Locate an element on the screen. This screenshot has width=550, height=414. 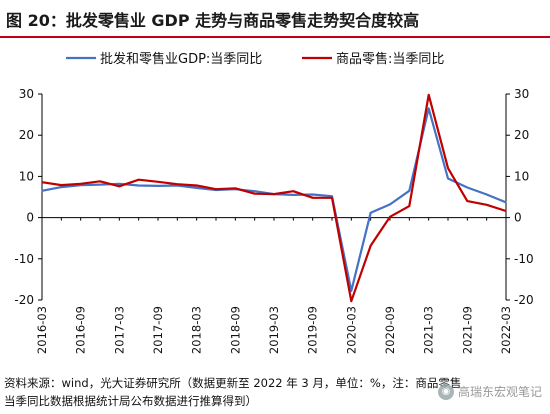
x-tick-label: 2016-09 is located at coordinates (81, 330).